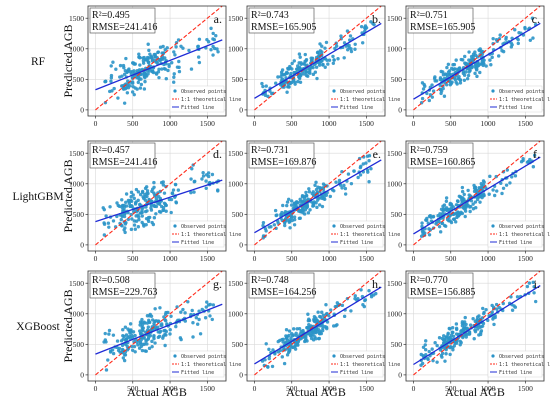 This screenshot has width=550, height=406. What do you see at coordinates (111, 280) in the screenshot?
I see `r2-value: R²=0.508` at bounding box center [111, 280].